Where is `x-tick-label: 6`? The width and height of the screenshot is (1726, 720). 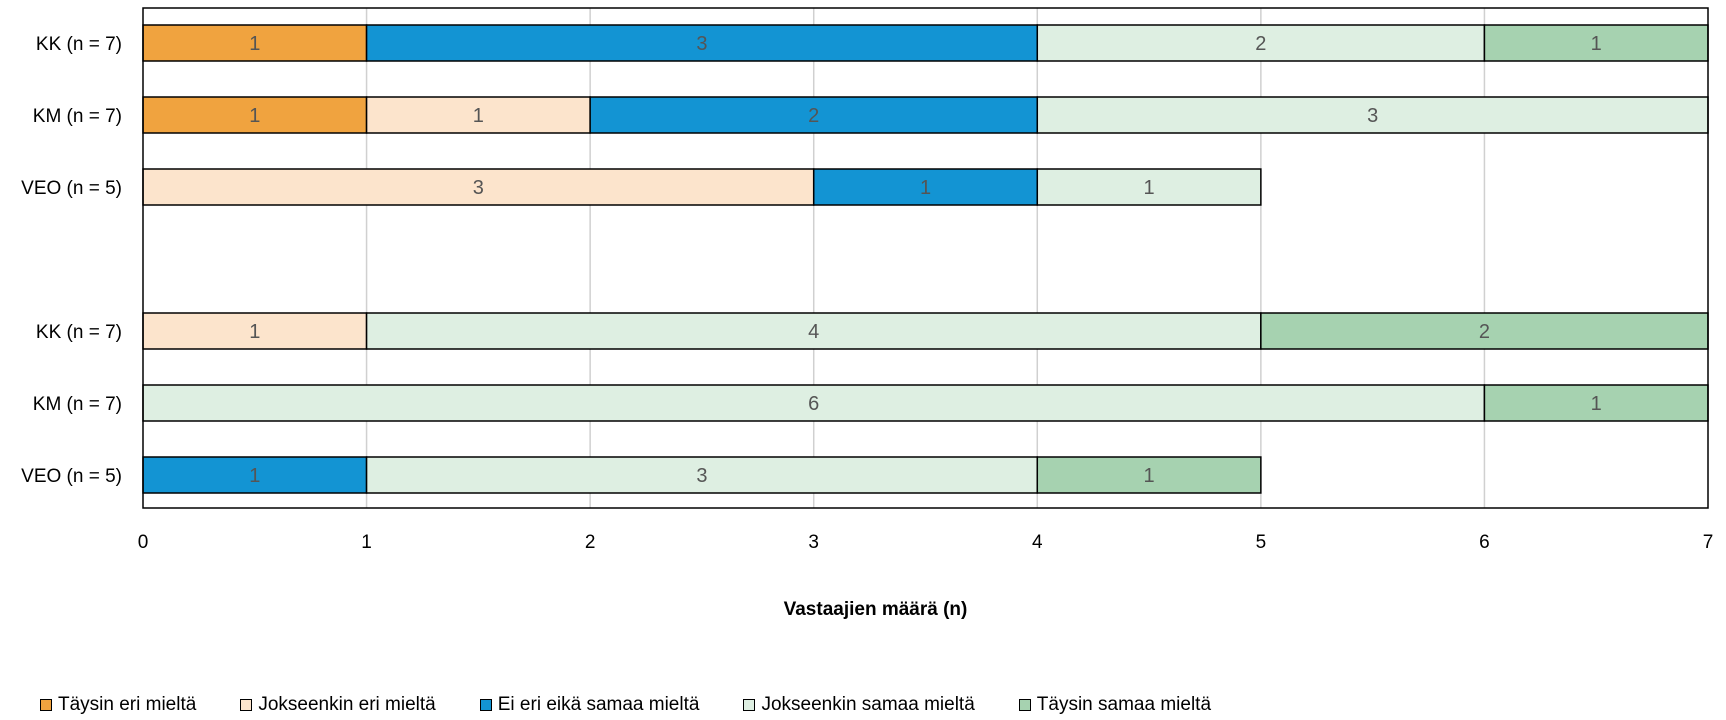
x-tick-label: 6 is located at coordinates (1484, 542).